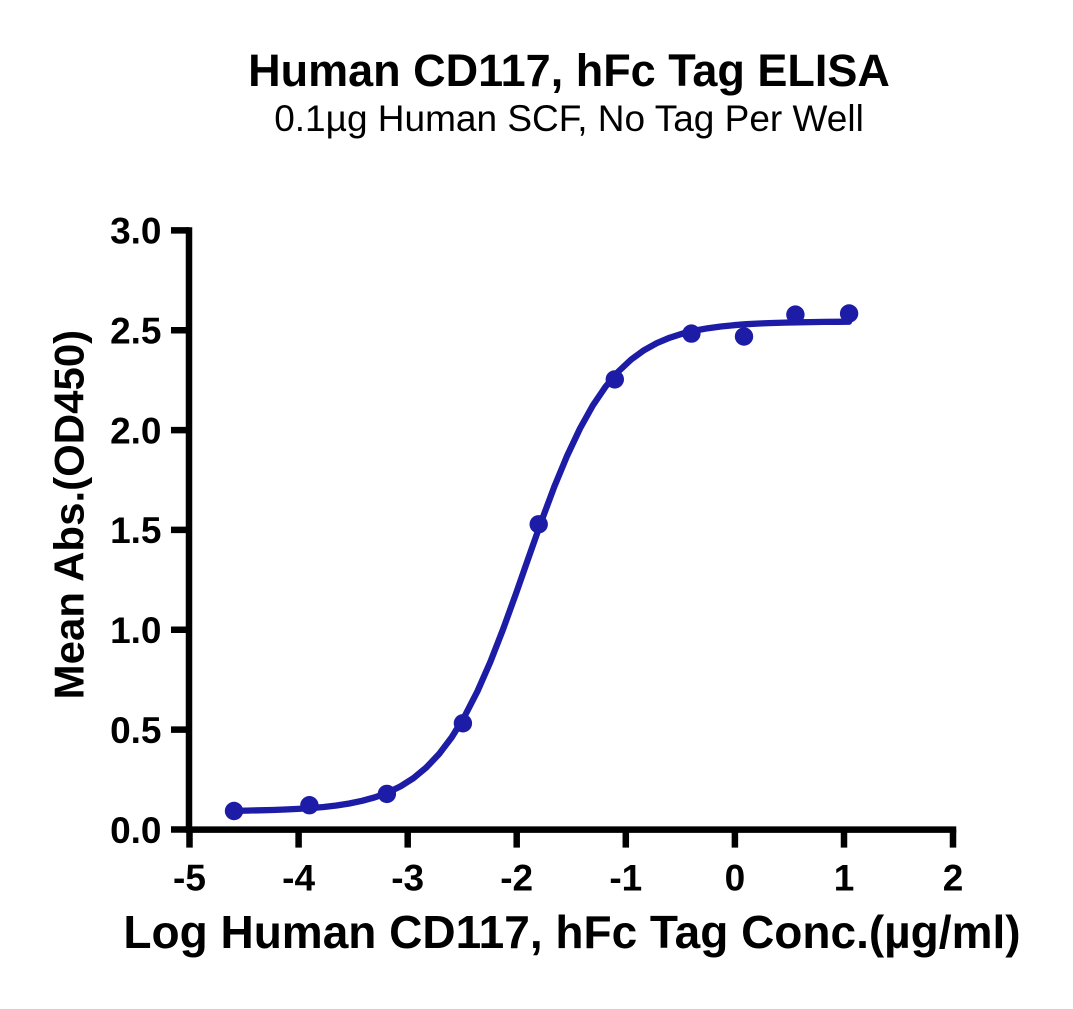 This screenshot has width=1073, height=1009. What do you see at coordinates (135, 530) in the screenshot?
I see `svg-text: 1.5` at bounding box center [135, 530].